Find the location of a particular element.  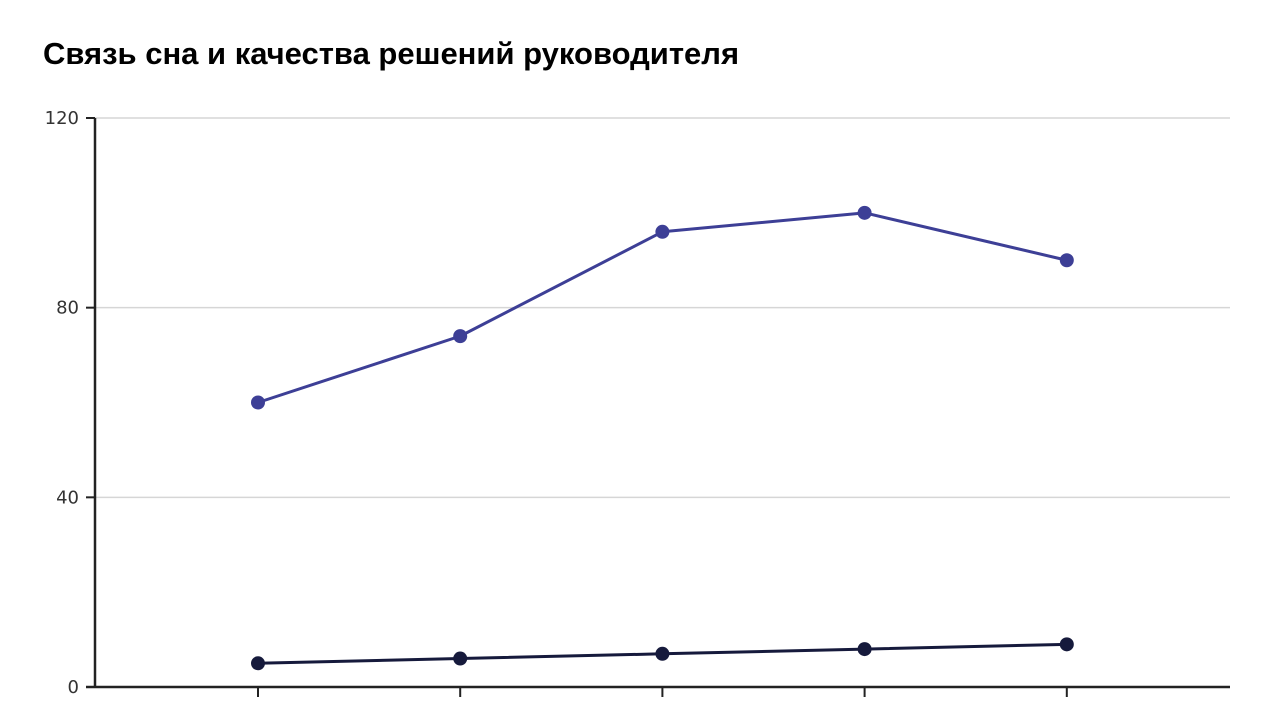

y-tick-label: 40 is located at coordinates (67, 497).